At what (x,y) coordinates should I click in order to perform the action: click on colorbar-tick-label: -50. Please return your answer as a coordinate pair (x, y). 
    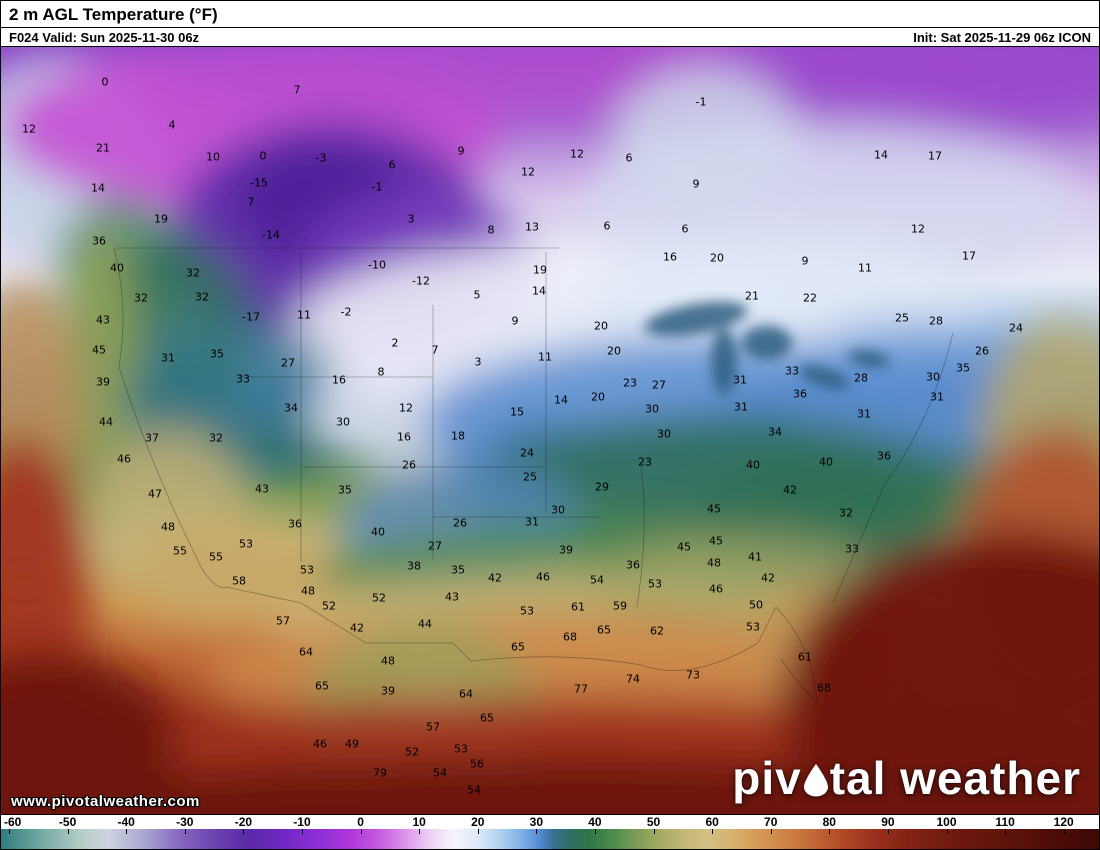
    Looking at the image, I should click on (67, 822).